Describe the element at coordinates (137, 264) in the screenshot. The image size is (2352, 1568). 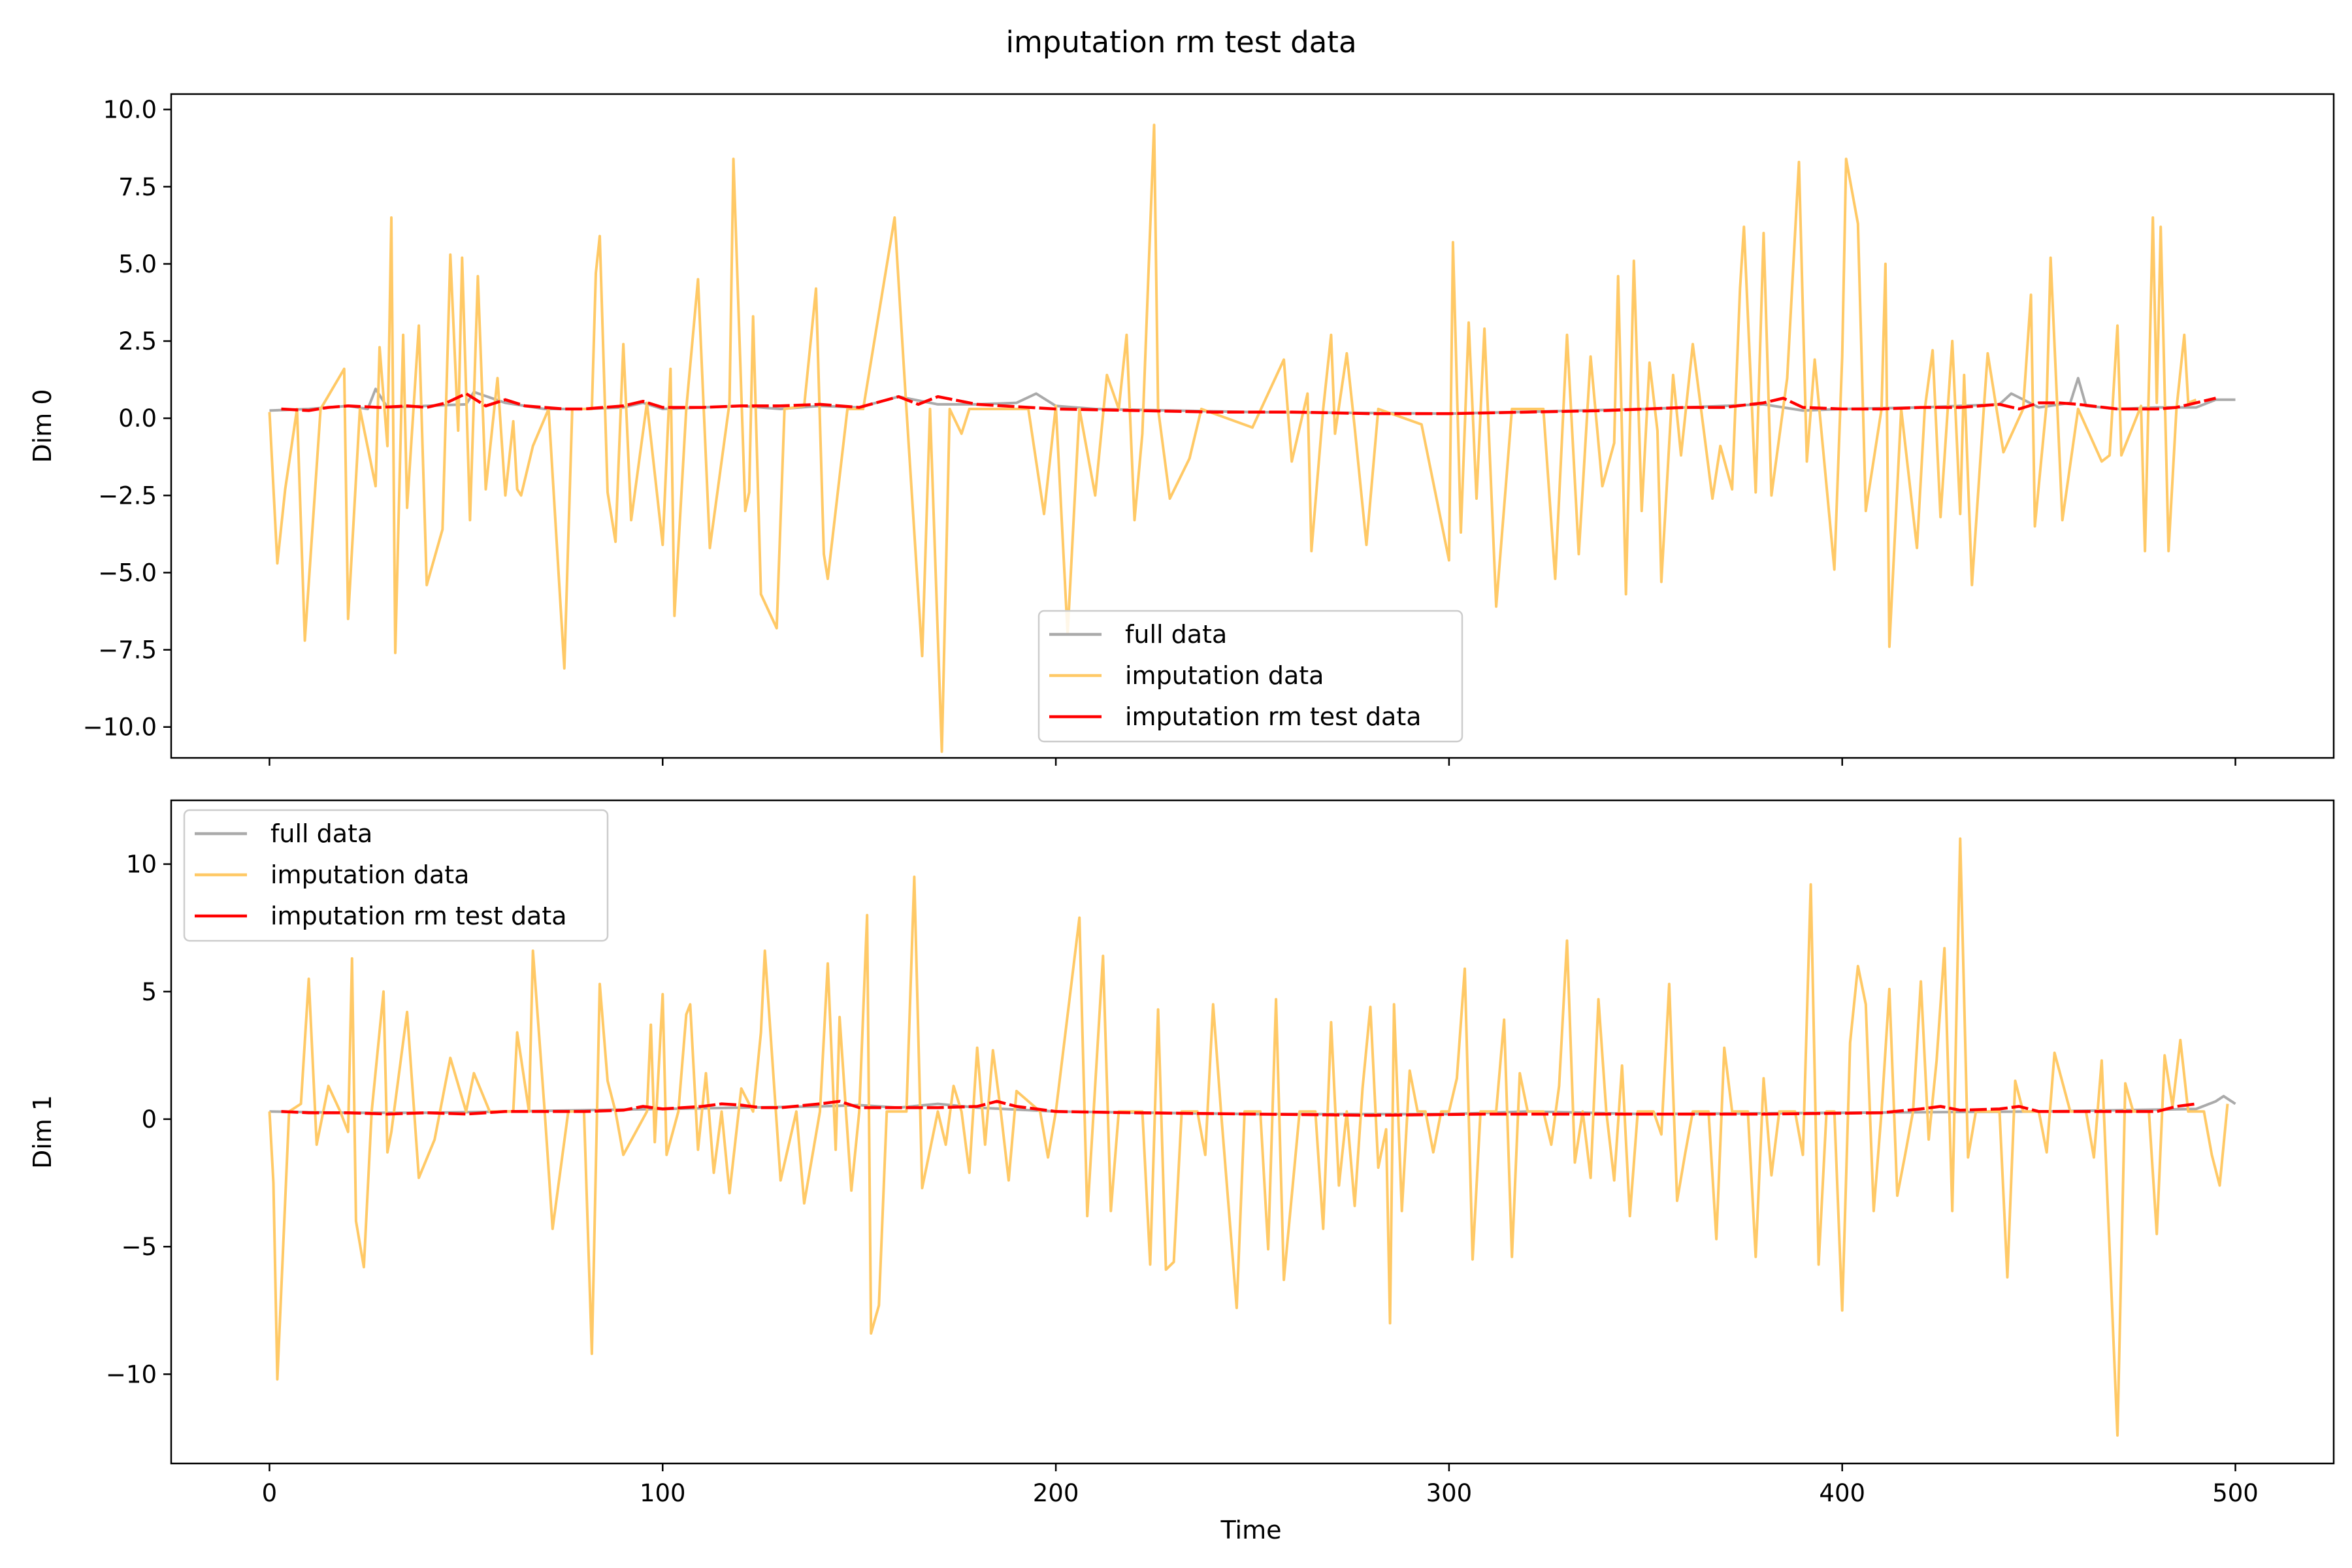
I see `y-tick-label: 5.0` at that location.